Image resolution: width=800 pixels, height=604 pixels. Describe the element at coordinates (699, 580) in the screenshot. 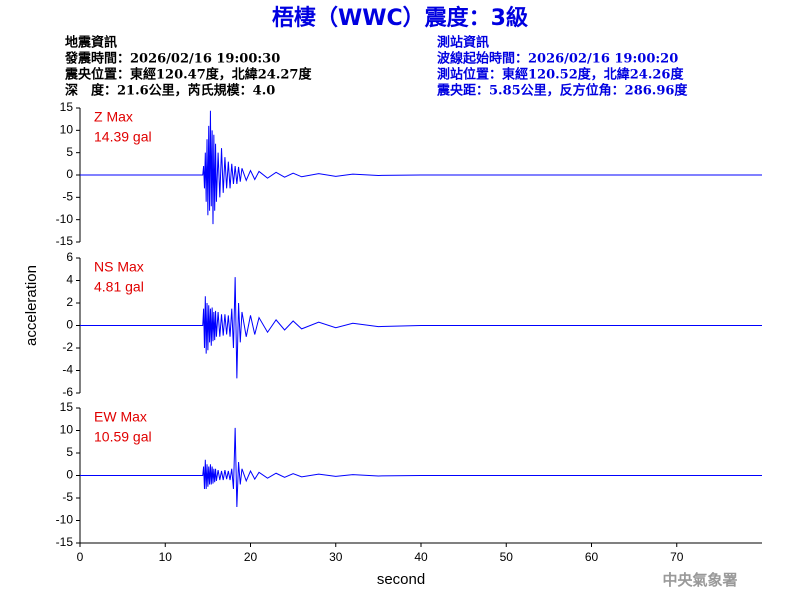

I see `footer-logo: 中央氣象署` at that location.